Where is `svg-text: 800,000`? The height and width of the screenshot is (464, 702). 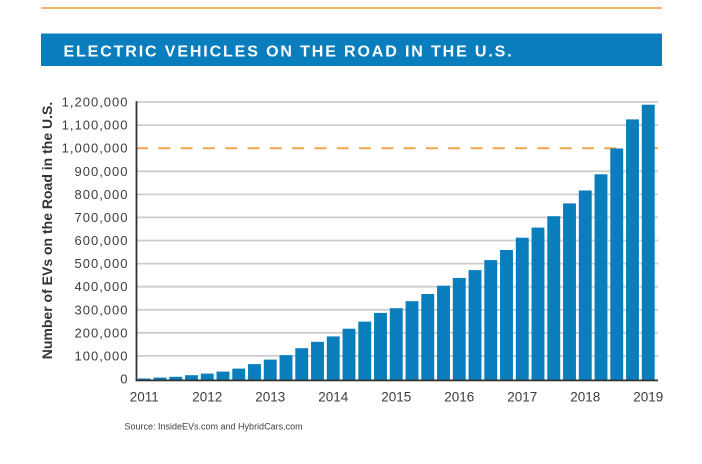 svg-text: 800,000 is located at coordinates (102, 194).